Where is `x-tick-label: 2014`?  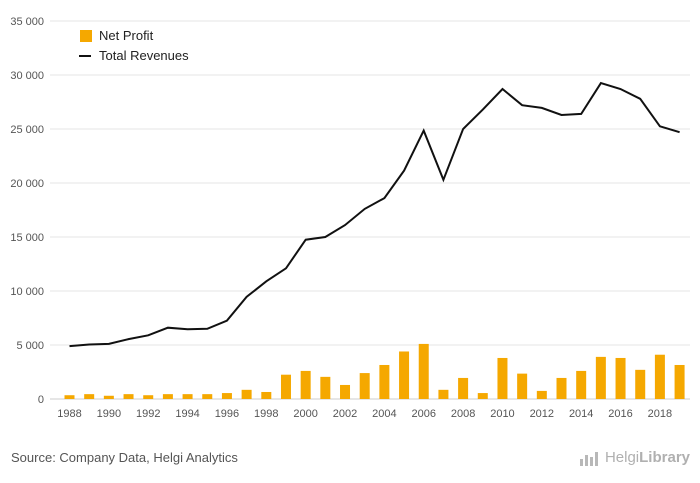 x-tick-label: 2014 is located at coordinates (581, 414).